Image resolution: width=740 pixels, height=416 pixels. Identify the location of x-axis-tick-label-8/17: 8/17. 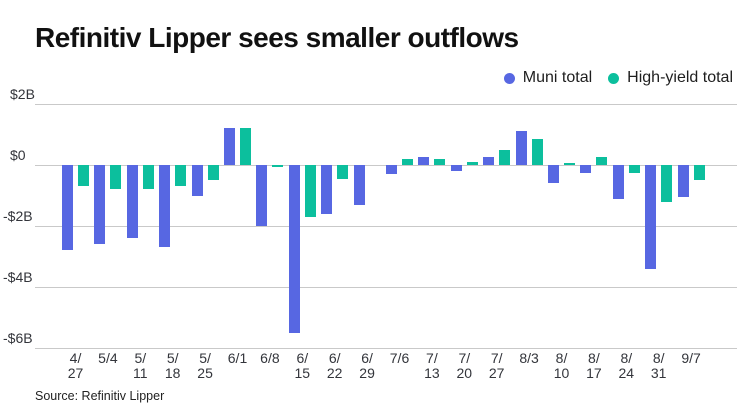
(594, 365).